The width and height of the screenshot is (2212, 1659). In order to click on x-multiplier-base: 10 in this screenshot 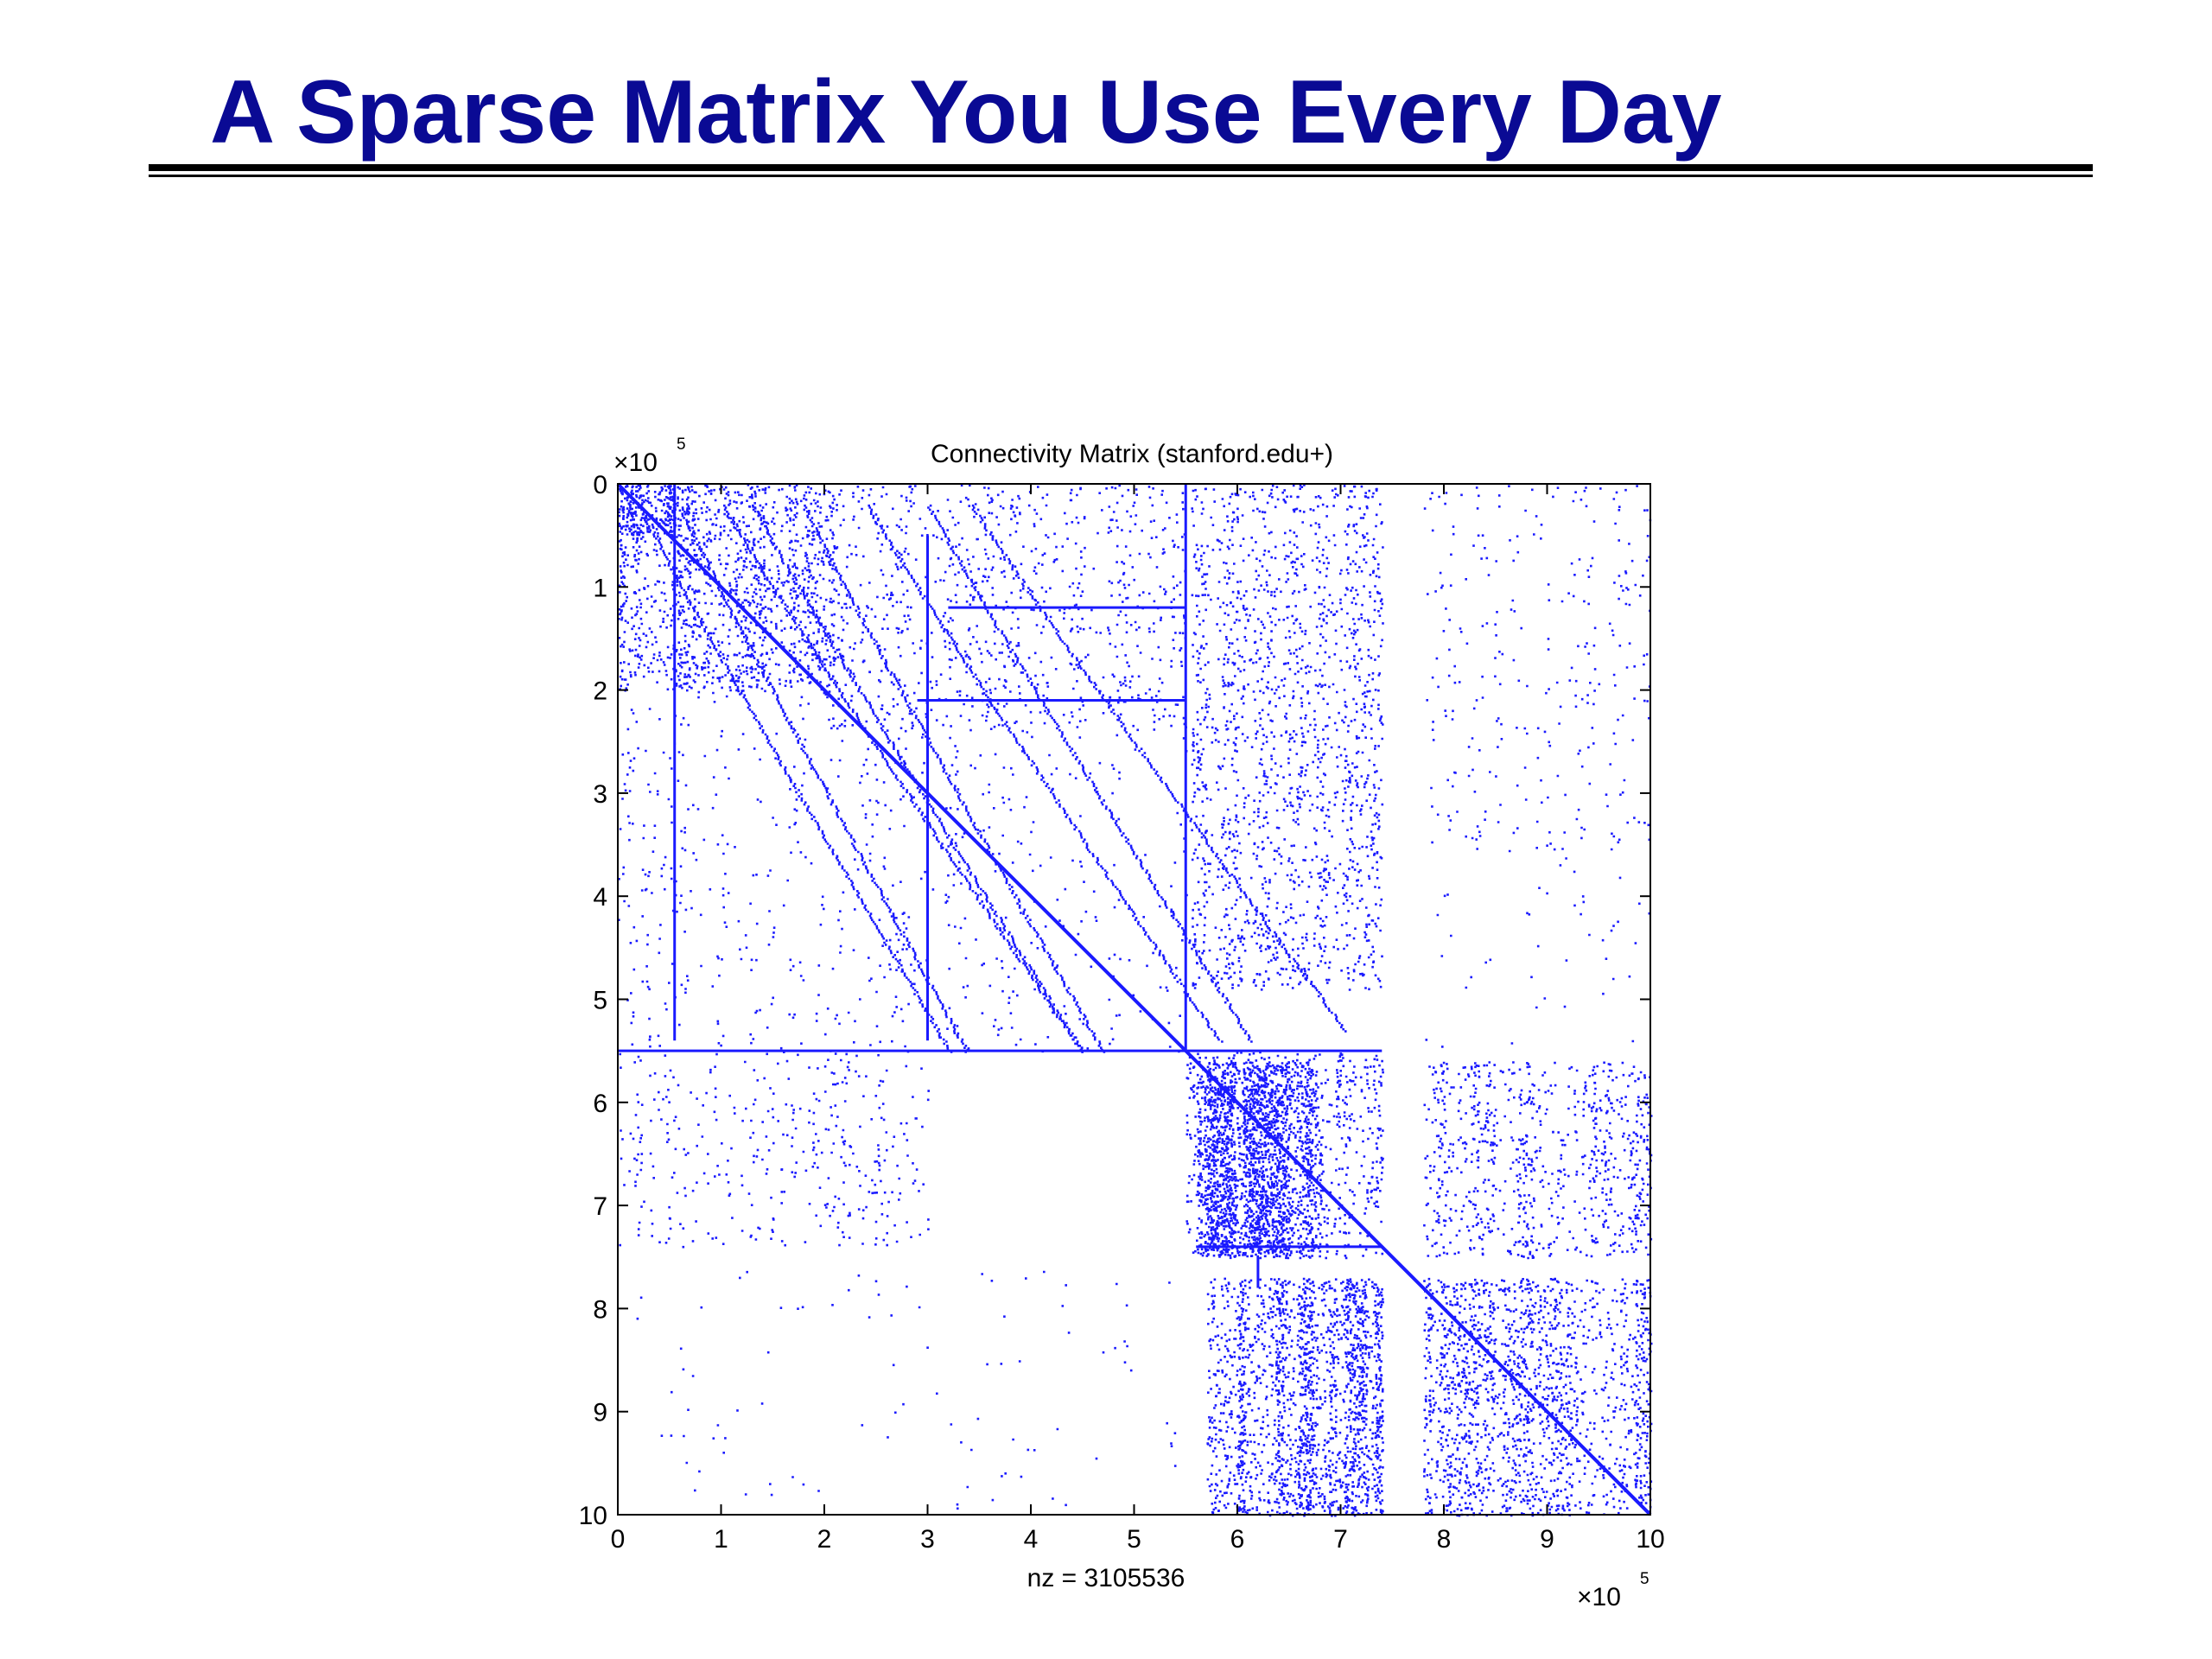, I will do `click(1606, 1597)`.